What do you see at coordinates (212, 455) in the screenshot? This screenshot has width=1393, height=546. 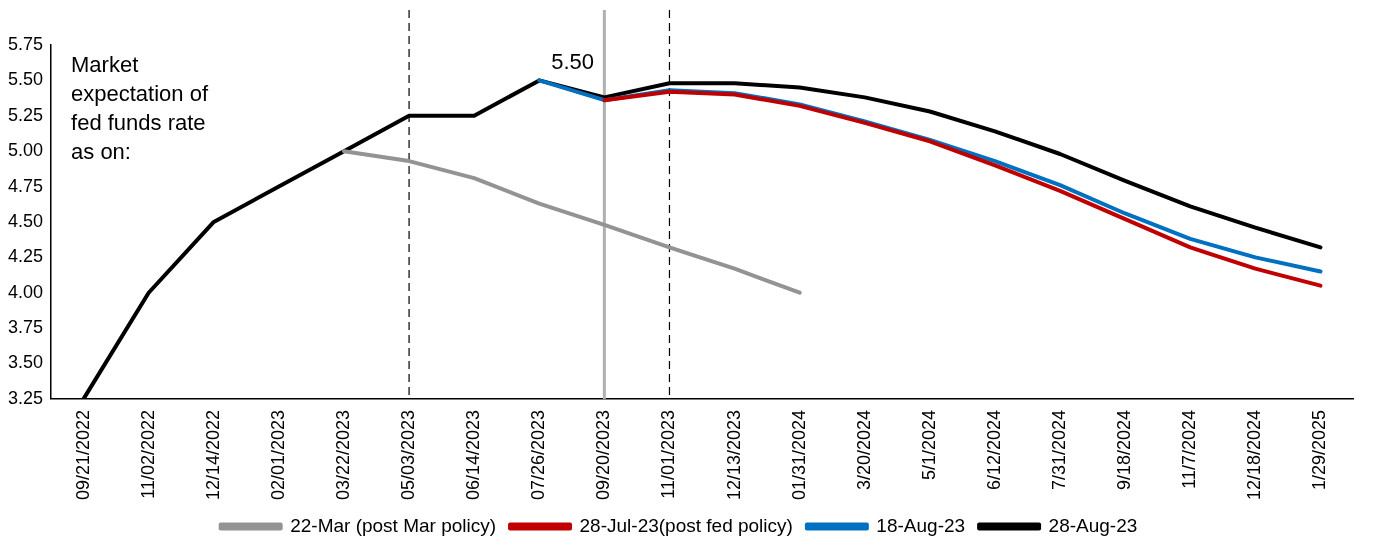 I see `x-tick-label: 12/14/2022` at bounding box center [212, 455].